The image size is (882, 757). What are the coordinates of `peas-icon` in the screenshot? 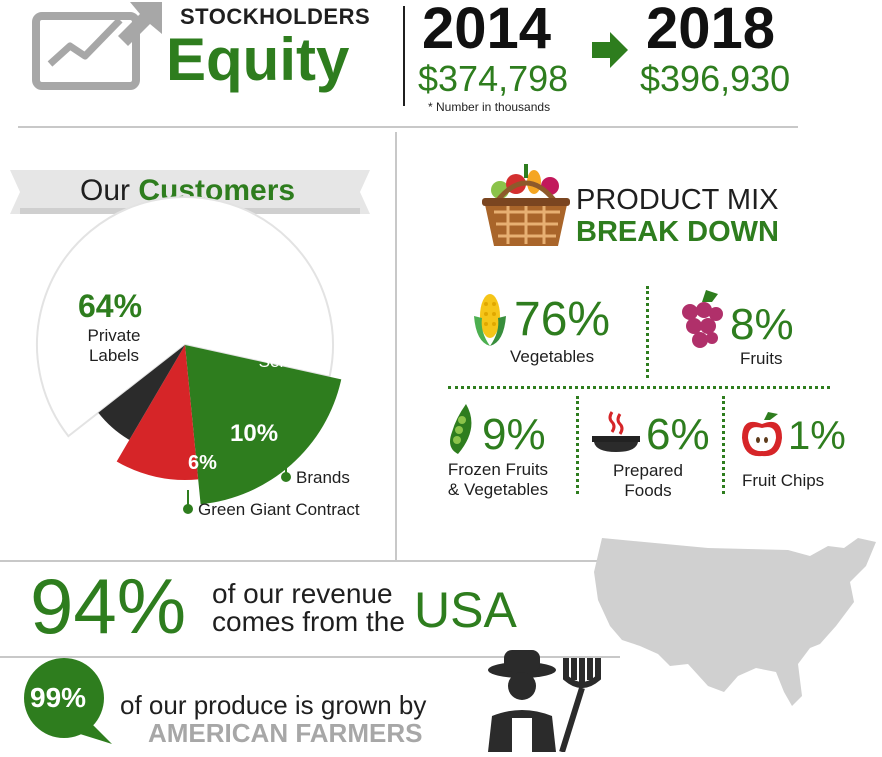 It's located at (461, 429).